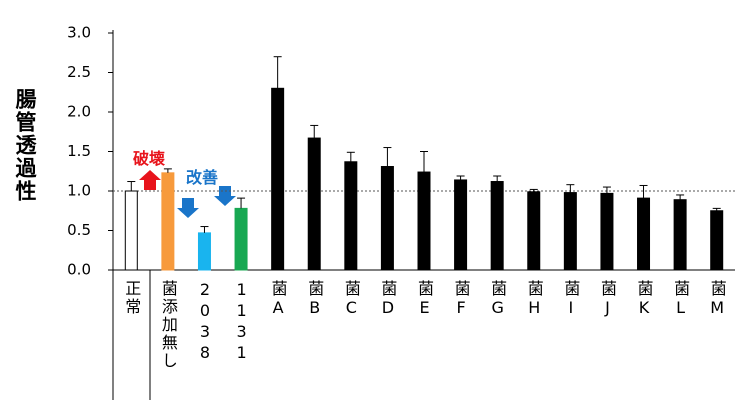 Image resolution: width=750 pixels, height=400 pixels. I want to click on x-tick-label: 菌添加無し, so click(168, 325).